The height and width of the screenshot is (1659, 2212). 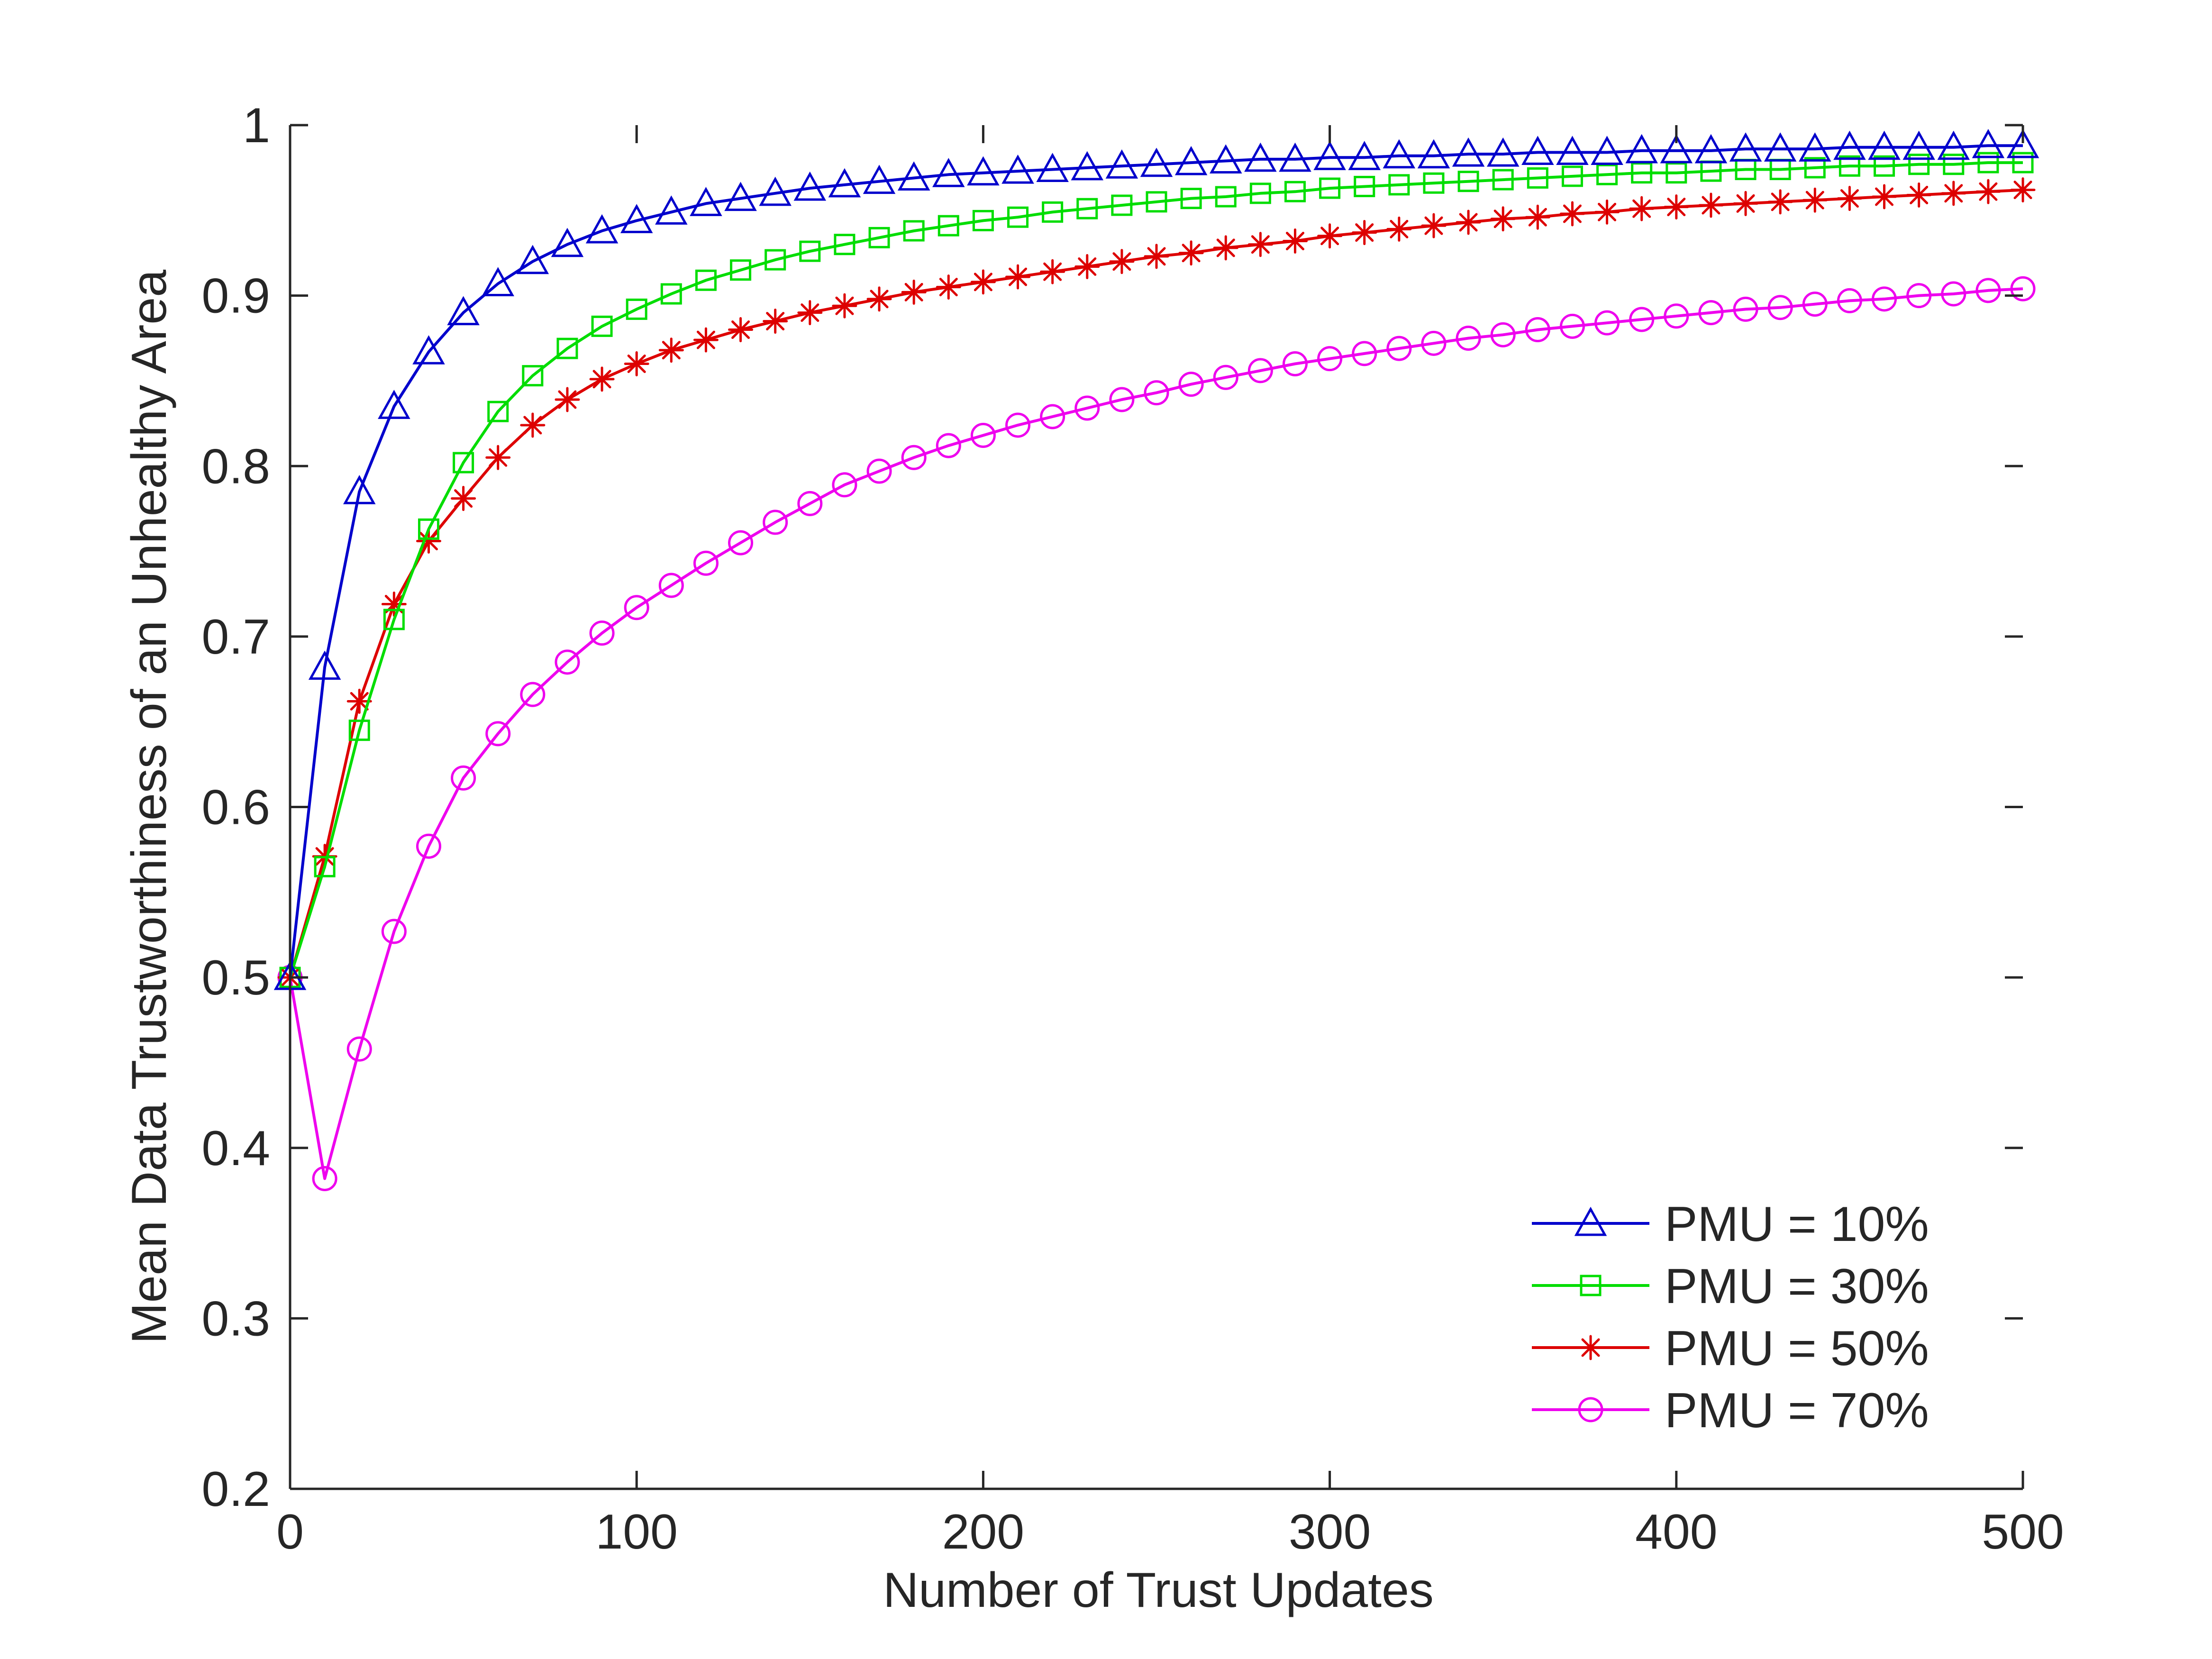 What do you see at coordinates (235, 296) in the screenshot?
I see `y-tick-label: 0.9` at bounding box center [235, 296].